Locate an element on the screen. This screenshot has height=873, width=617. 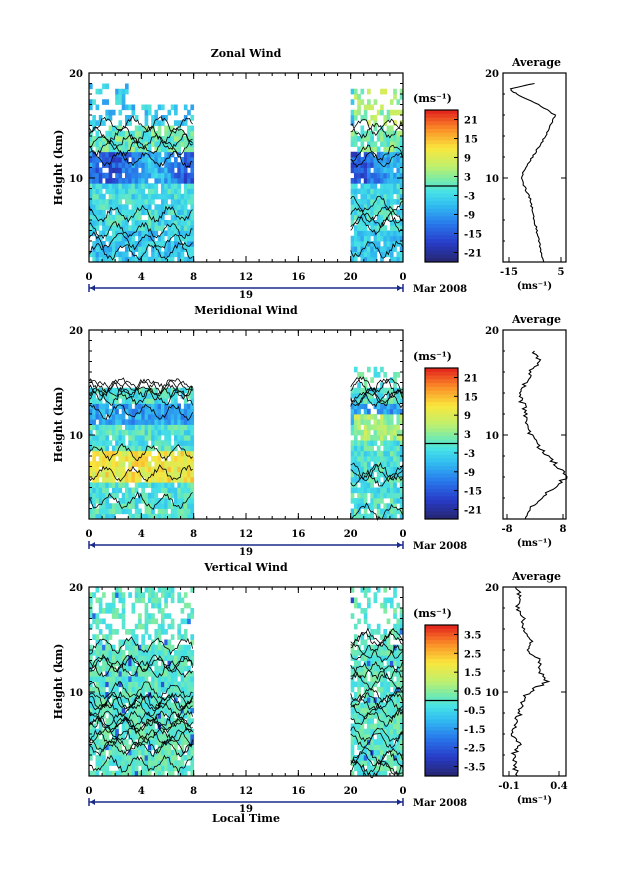
x-axis-label: Local Time is located at coordinates (246, 818).